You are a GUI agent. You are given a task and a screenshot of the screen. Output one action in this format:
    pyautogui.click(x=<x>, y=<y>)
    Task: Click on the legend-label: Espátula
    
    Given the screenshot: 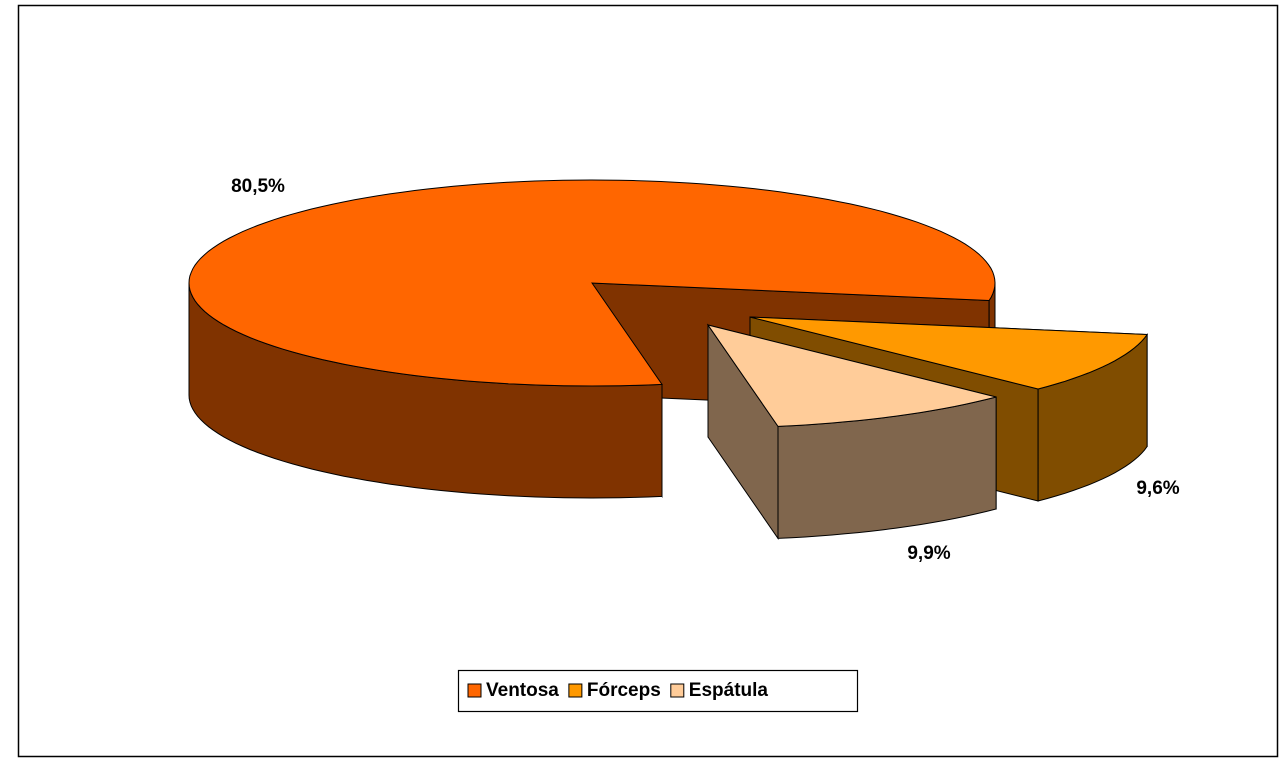 What is the action you would take?
    pyautogui.click(x=729, y=690)
    